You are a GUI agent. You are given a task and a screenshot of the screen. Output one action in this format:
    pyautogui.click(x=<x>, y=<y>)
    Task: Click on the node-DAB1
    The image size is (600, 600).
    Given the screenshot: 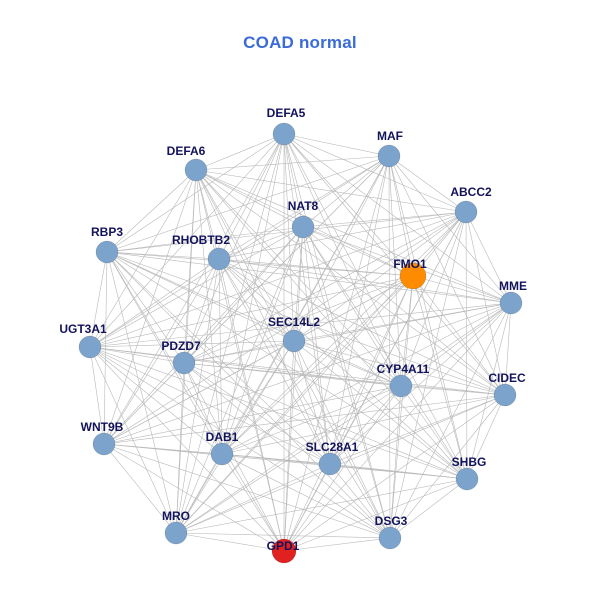 What is the action you would take?
    pyautogui.click(x=222, y=454)
    